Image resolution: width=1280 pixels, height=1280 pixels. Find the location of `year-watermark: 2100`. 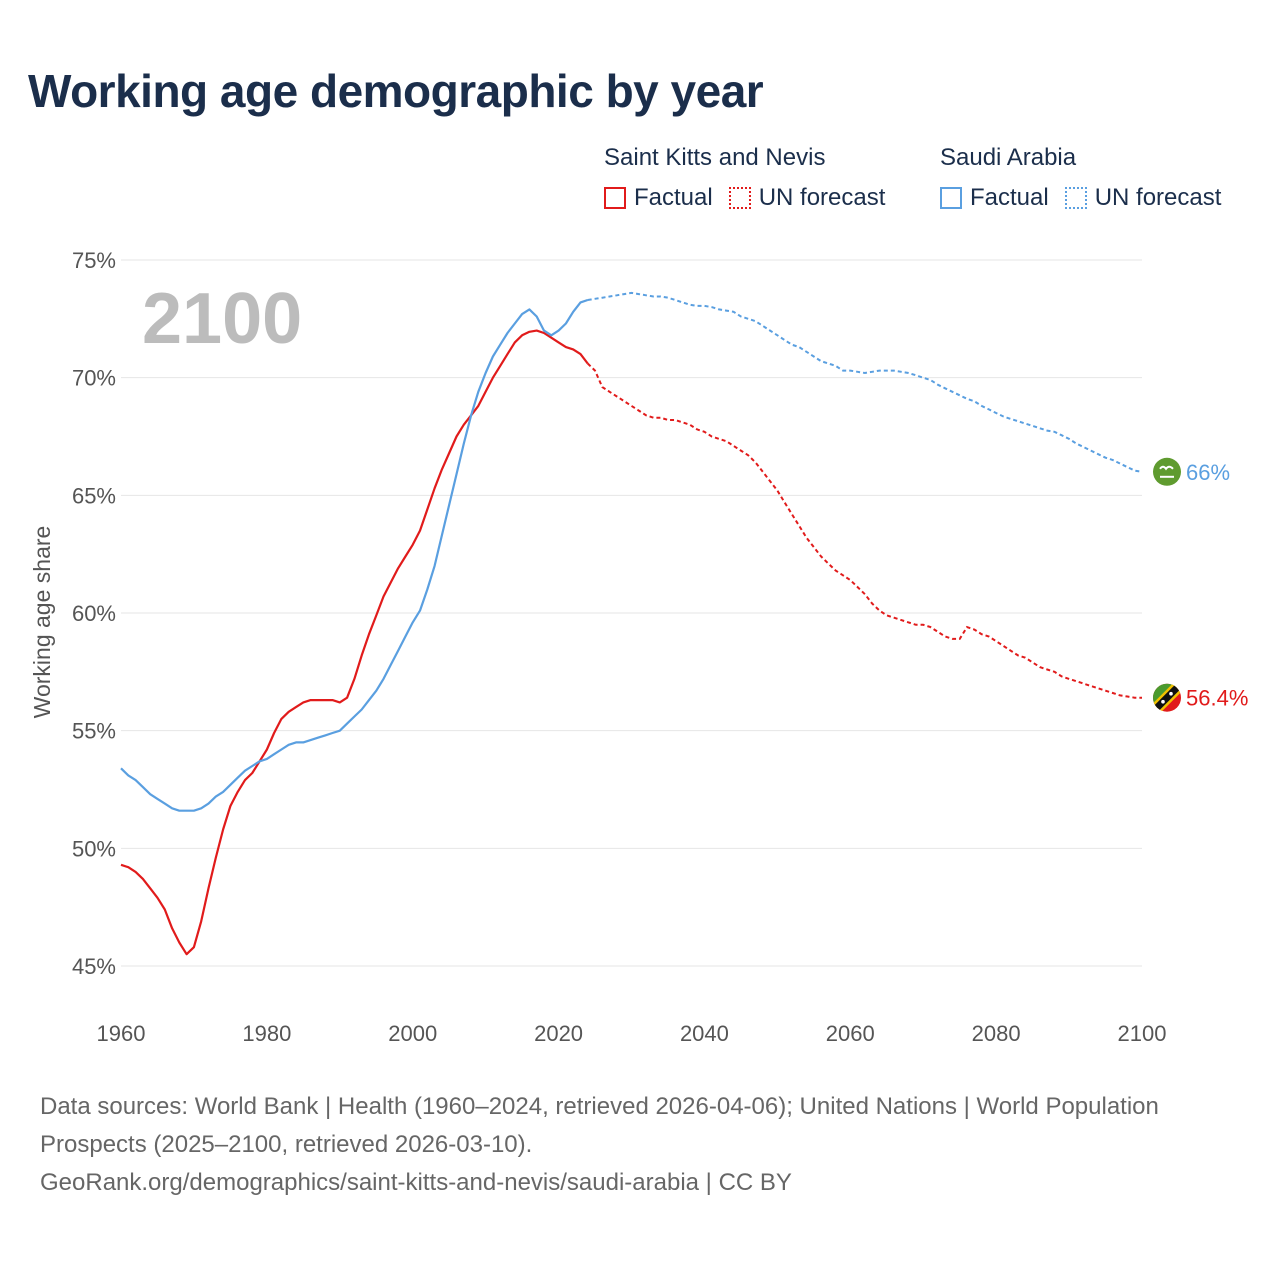

year-watermark: 2100 is located at coordinates (222, 319).